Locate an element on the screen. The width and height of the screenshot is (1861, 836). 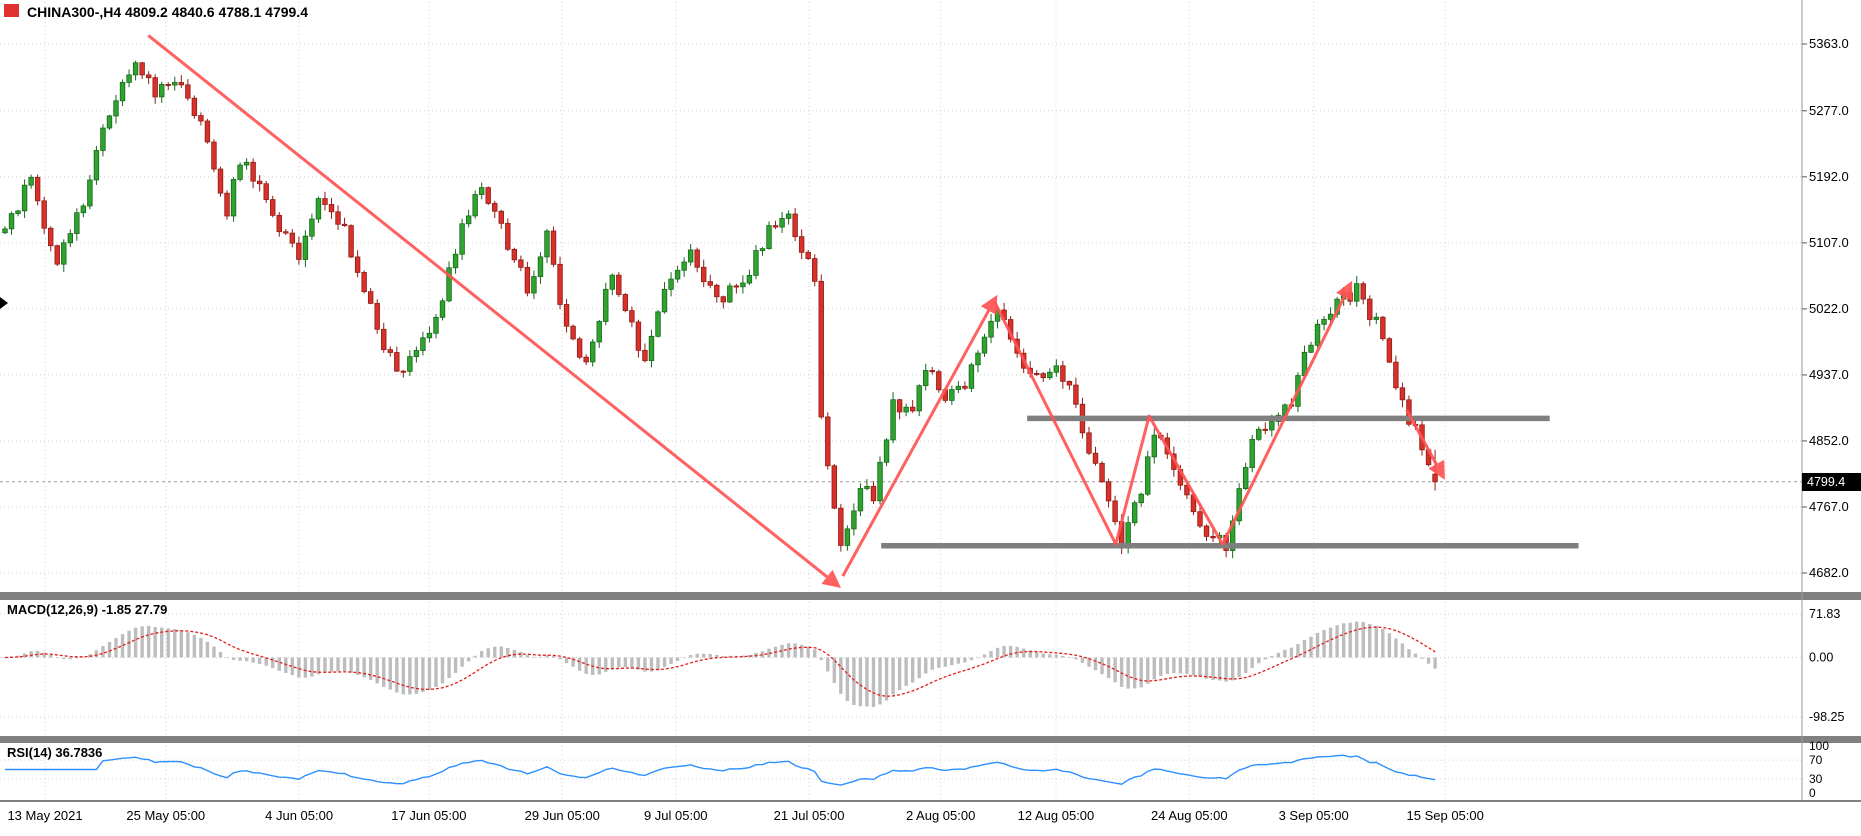
svg-text: 2 Aug 05:00 is located at coordinates (940, 815).